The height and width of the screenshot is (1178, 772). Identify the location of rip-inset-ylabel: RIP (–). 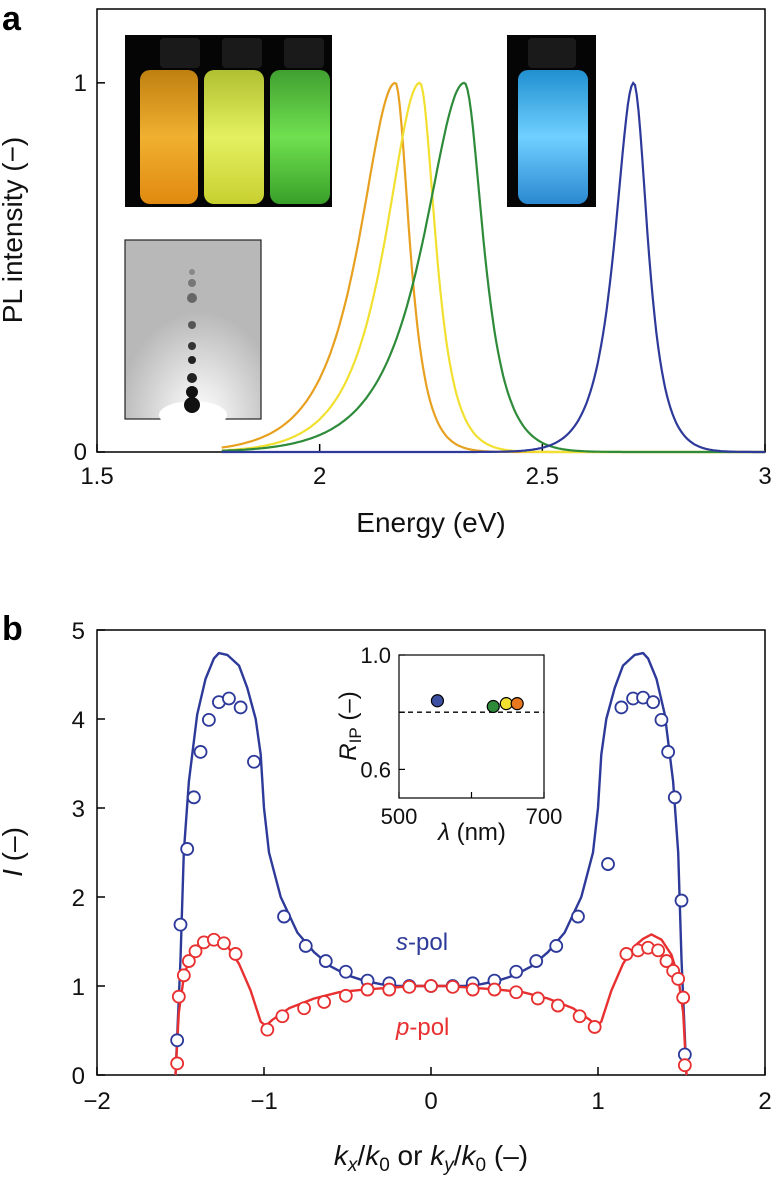
(350, 725).